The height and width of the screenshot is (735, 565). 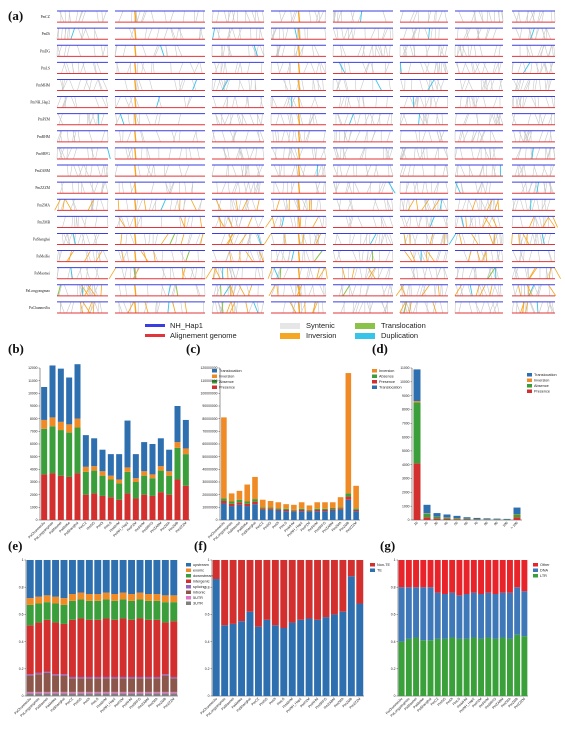 I want to click on row-label-PmZABM: PmZABM, so click(x=43, y=171).